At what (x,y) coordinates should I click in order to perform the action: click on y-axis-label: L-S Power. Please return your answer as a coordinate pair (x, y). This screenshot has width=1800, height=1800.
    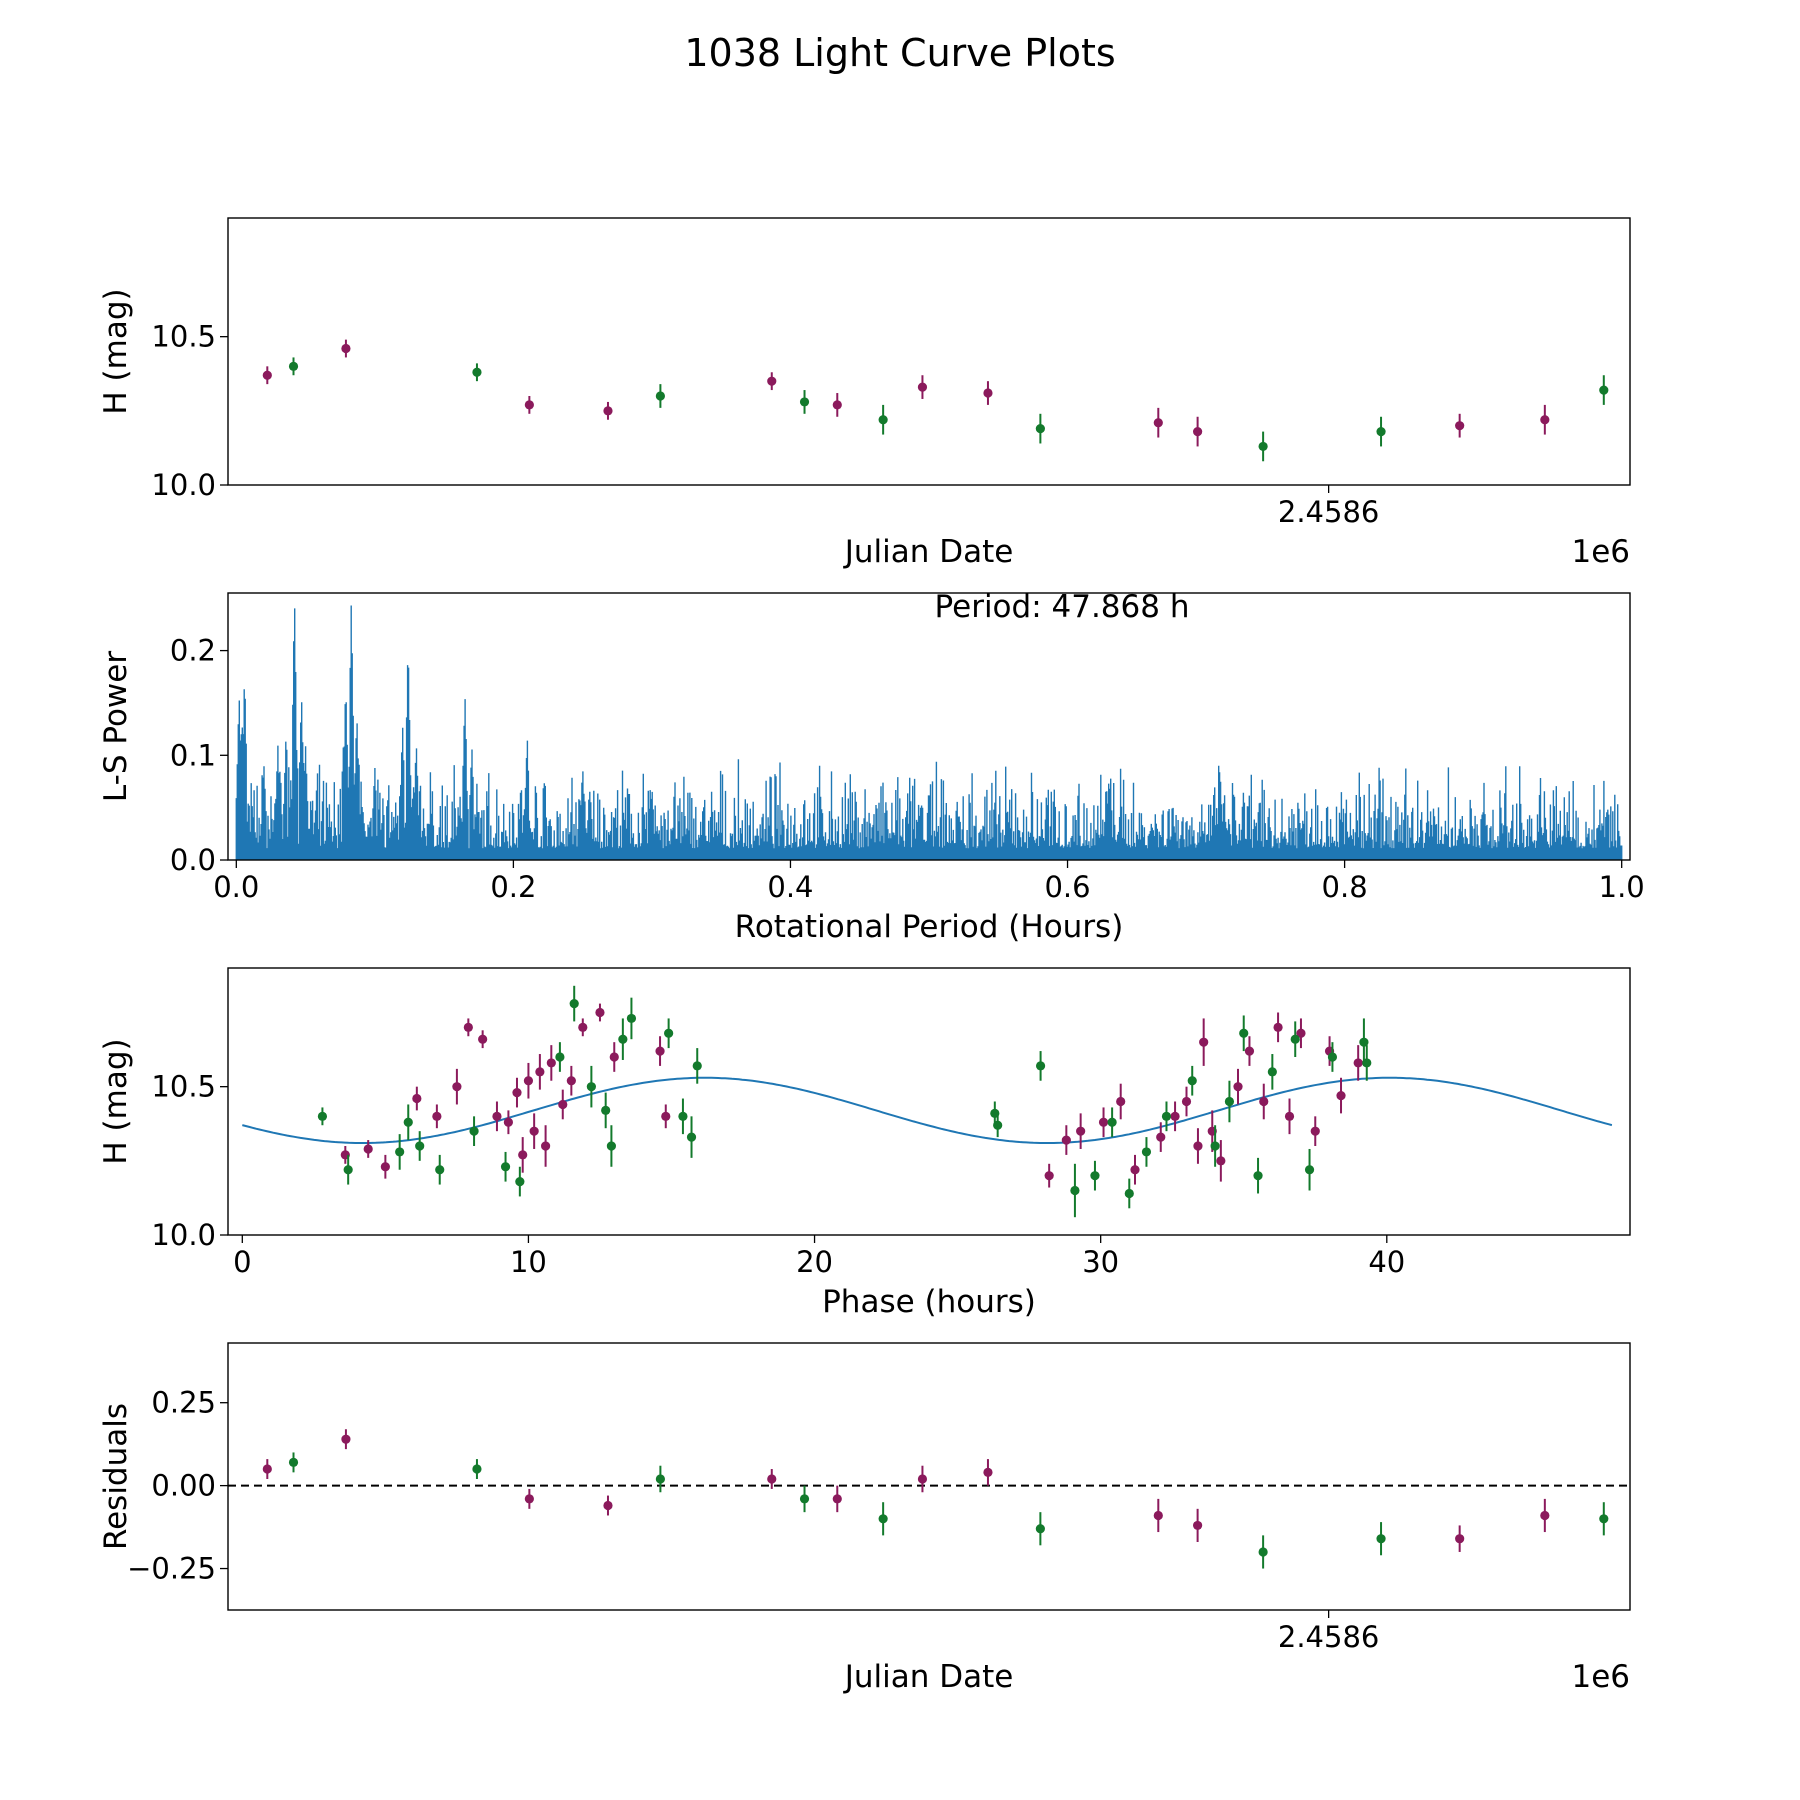
    Looking at the image, I should click on (116, 726).